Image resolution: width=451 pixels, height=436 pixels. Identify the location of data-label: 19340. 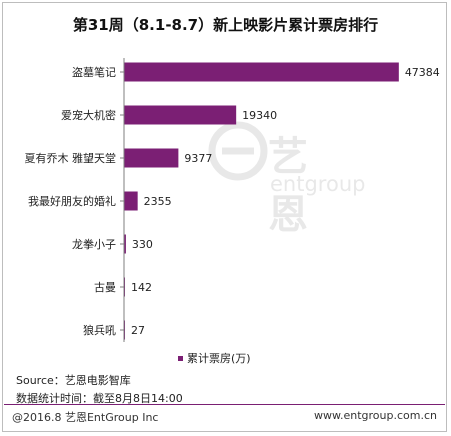
(259, 115).